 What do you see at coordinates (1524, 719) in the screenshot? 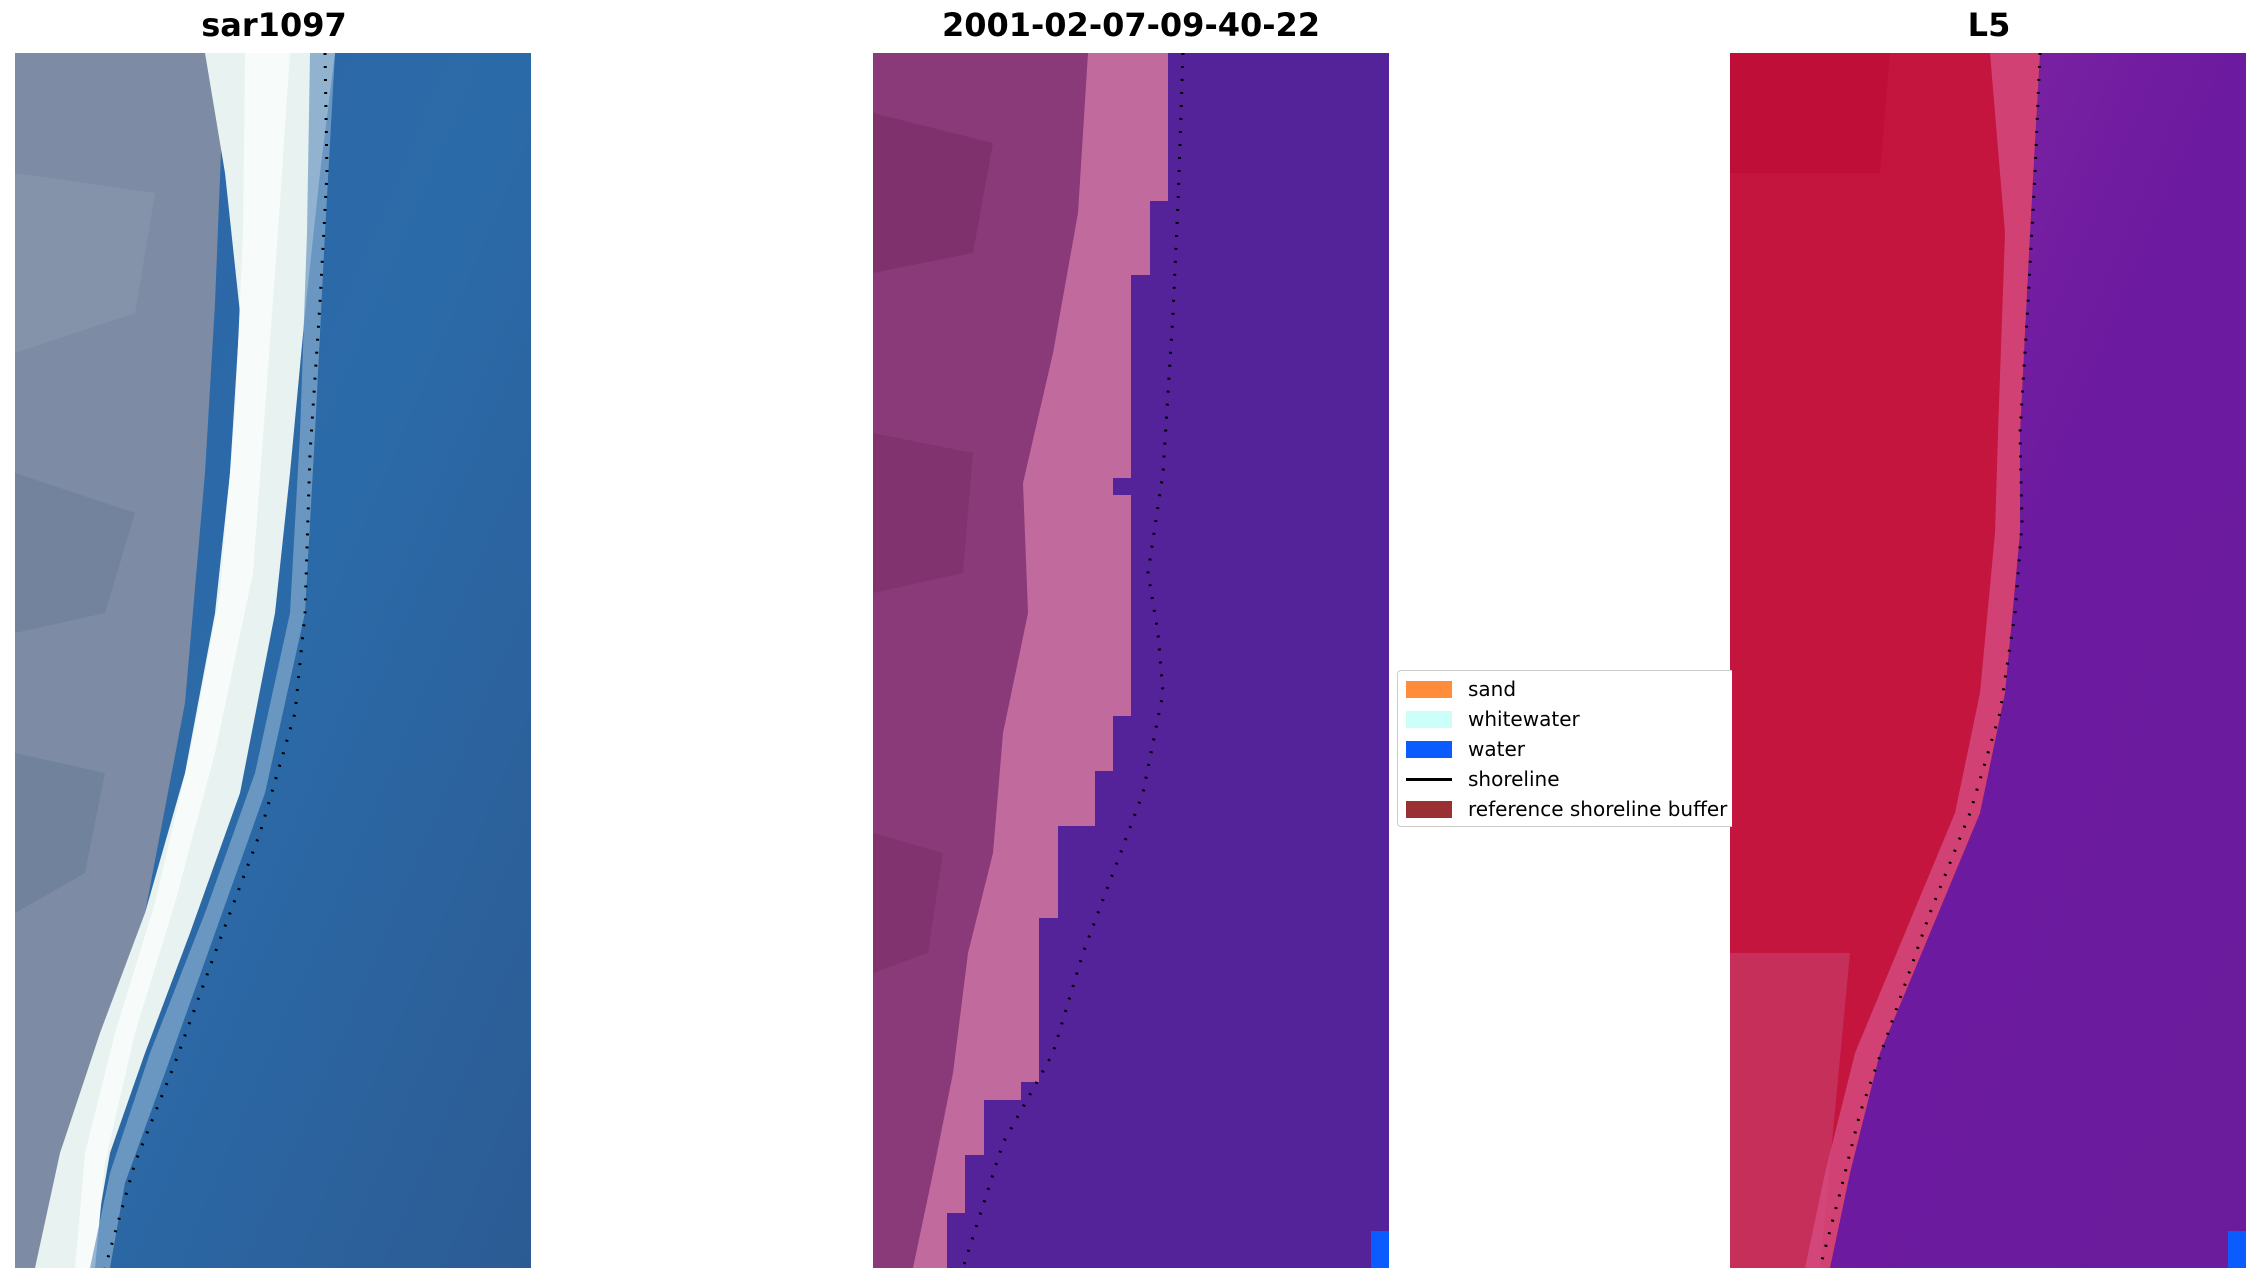
I see `legend-label: whitewater` at bounding box center [1524, 719].